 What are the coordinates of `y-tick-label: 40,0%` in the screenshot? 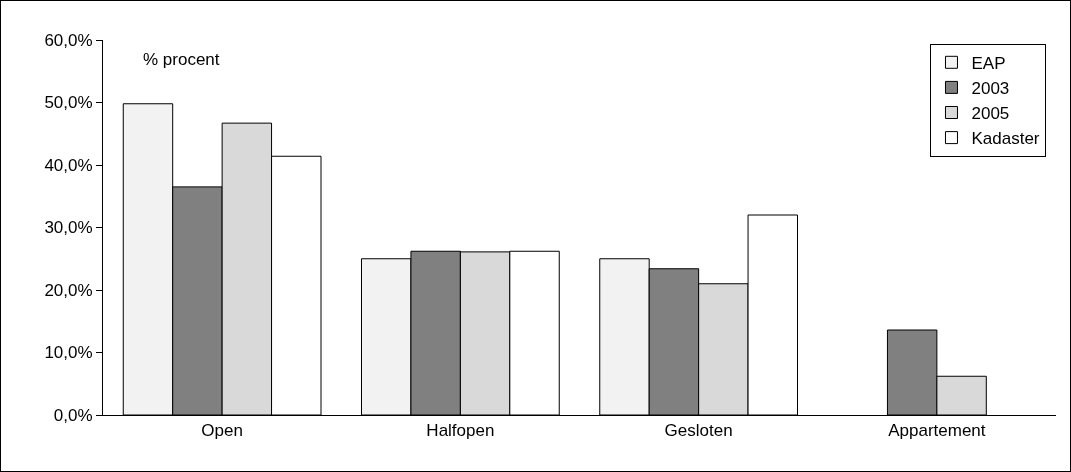 It's located at (68, 165).